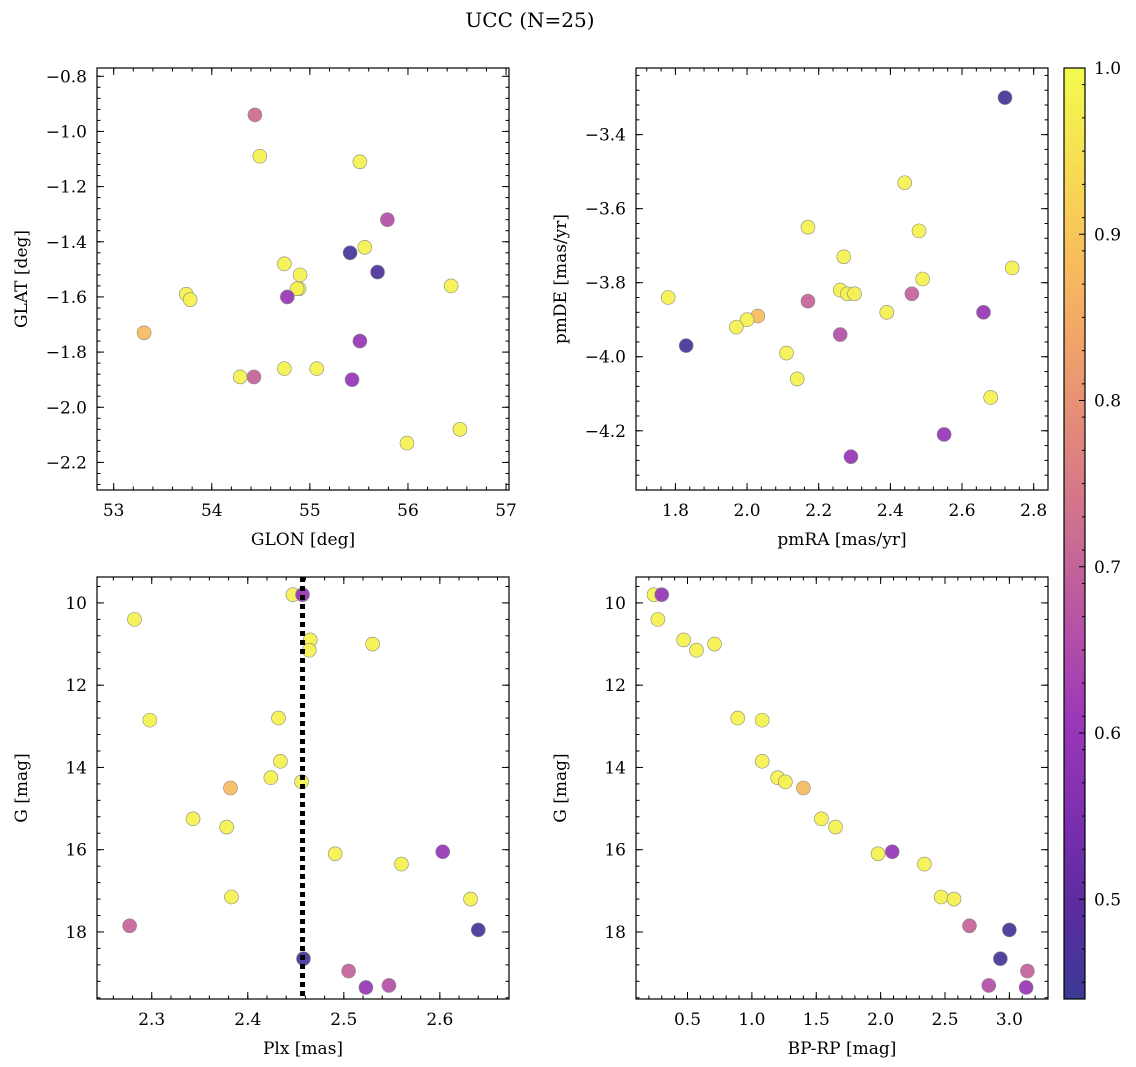  What do you see at coordinates (1074, 533) in the screenshot?
I see `colorbar-gradient` at bounding box center [1074, 533].